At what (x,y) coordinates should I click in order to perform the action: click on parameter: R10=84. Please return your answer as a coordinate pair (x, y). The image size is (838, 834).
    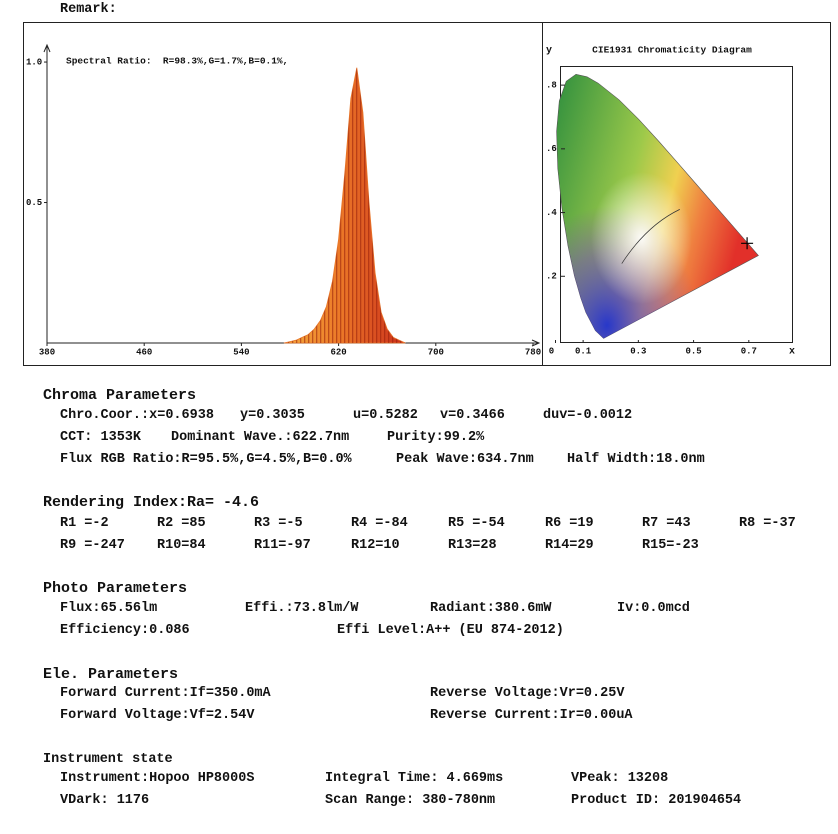
    Looking at the image, I should click on (181, 545).